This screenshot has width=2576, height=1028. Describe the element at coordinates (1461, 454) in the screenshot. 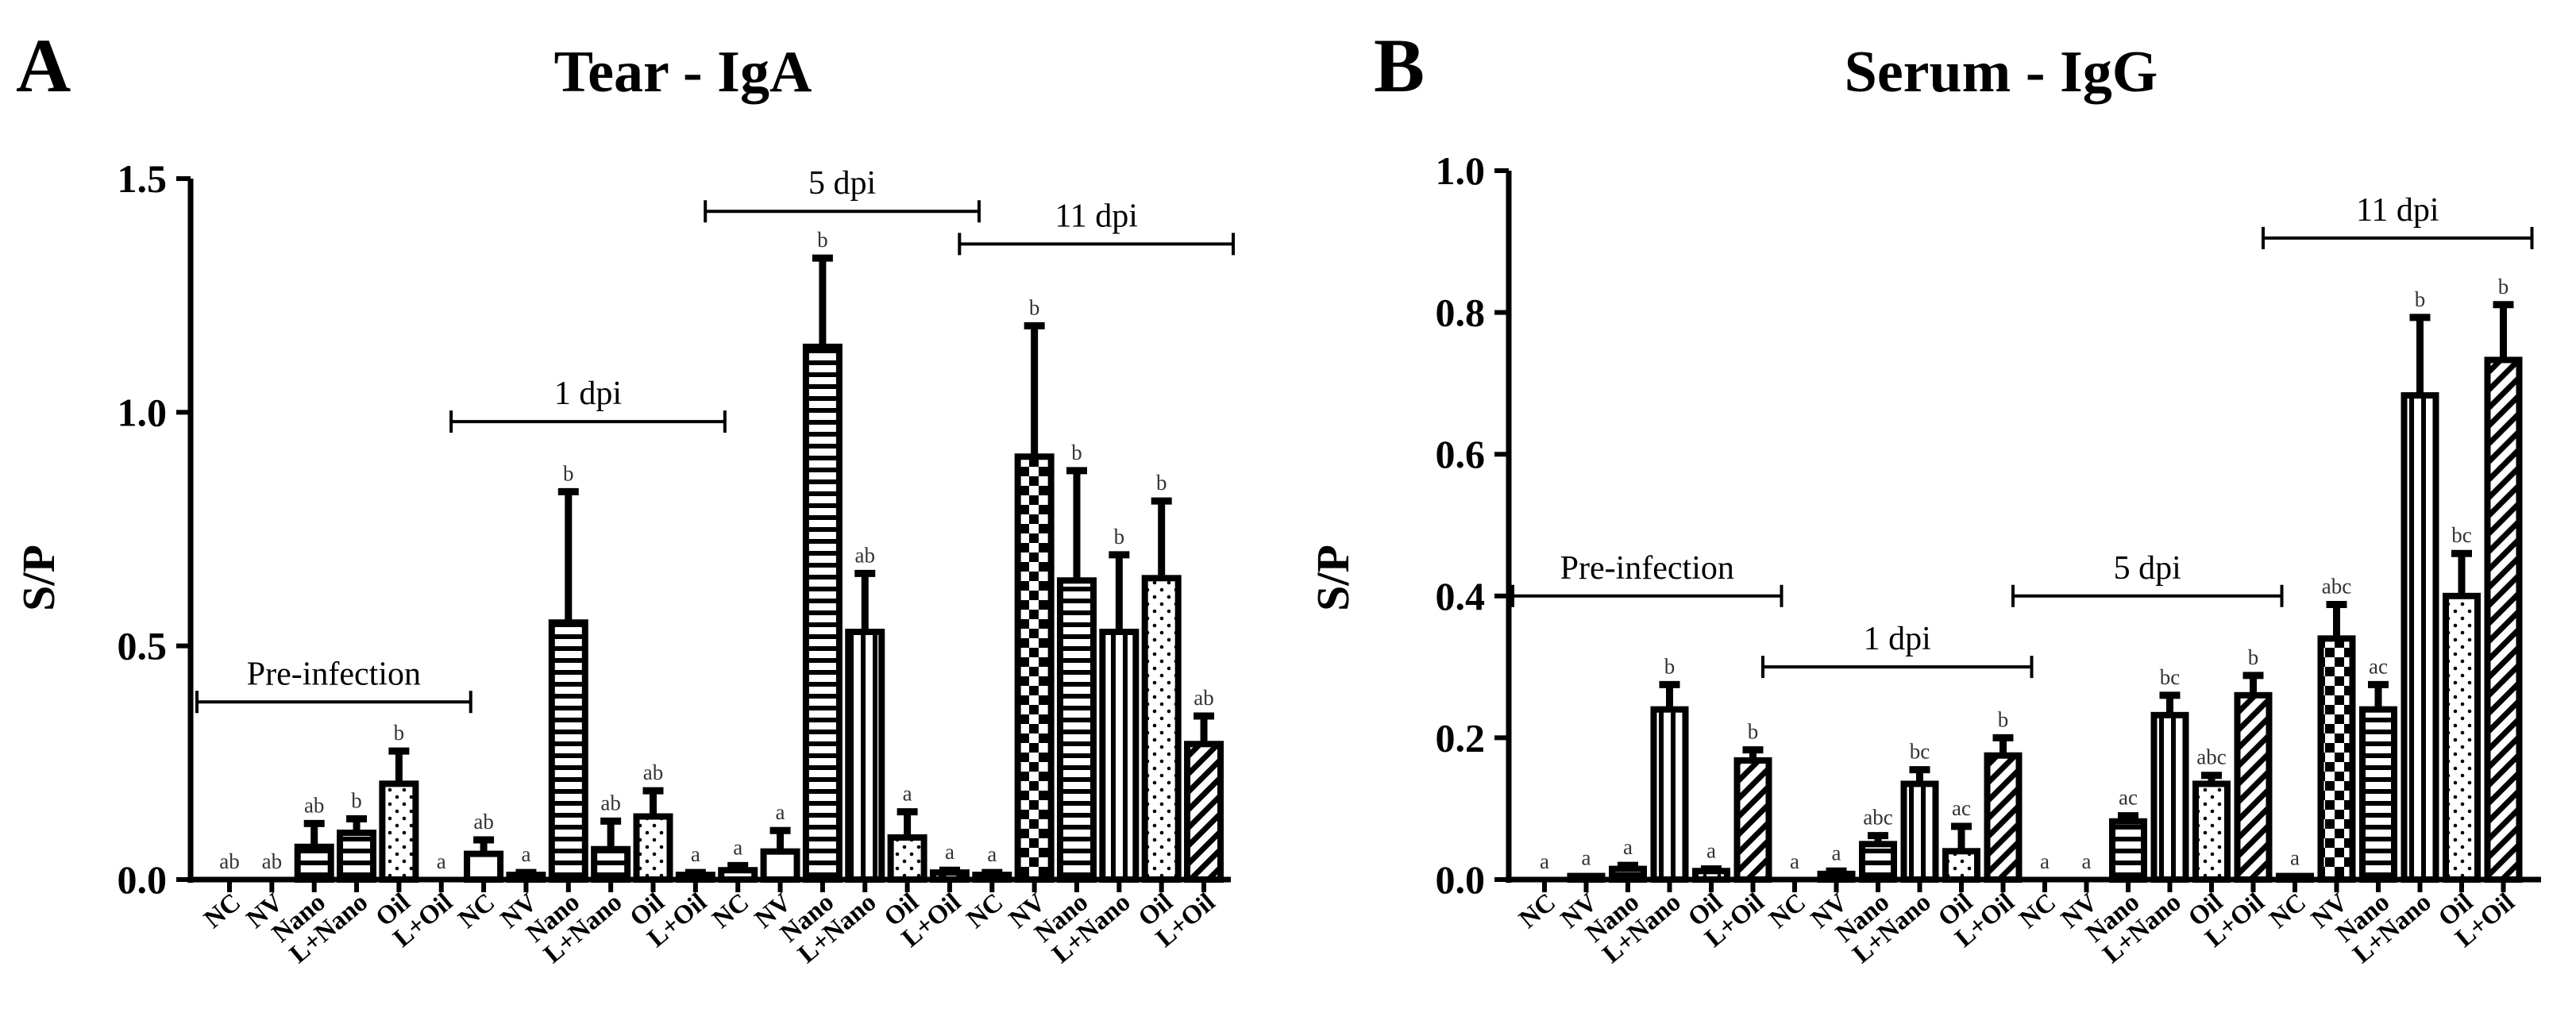

I see `y-tick-label: 0.6` at that location.